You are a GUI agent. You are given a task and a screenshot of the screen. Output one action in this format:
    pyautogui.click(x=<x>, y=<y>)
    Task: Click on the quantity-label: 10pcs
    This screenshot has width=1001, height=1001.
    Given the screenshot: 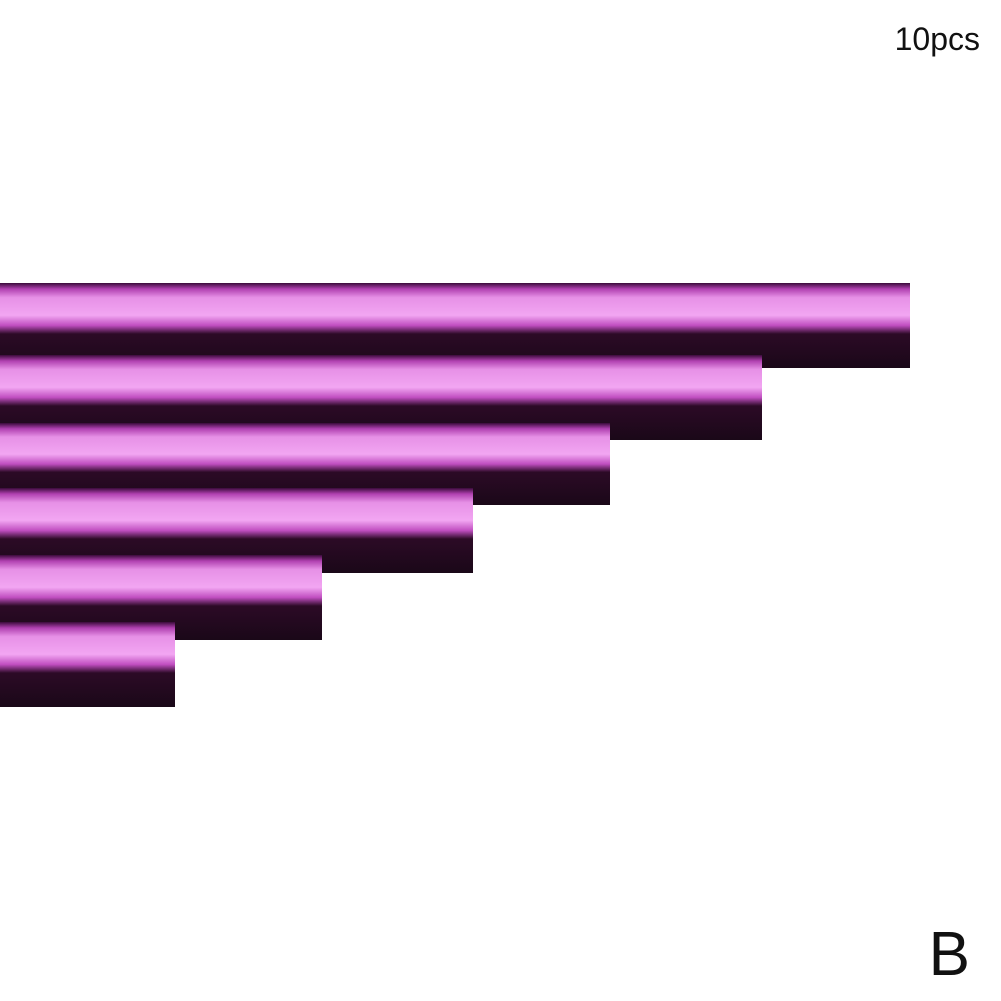 What is the action you would take?
    pyautogui.click(x=937, y=39)
    